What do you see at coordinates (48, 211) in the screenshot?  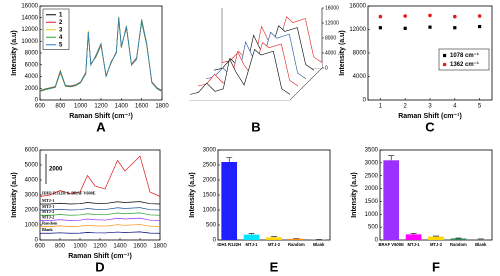 I see `series-label: MTJ-2` at bounding box center [48, 211].